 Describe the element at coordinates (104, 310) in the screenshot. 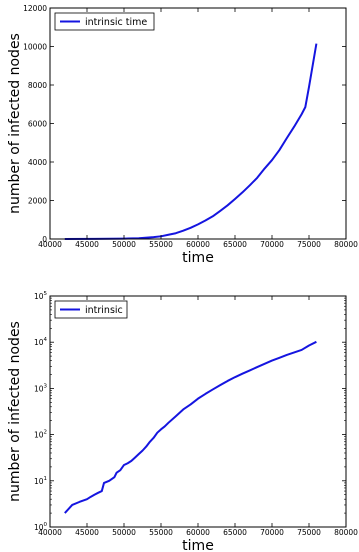

I see `legend-label: intrinsic` at that location.